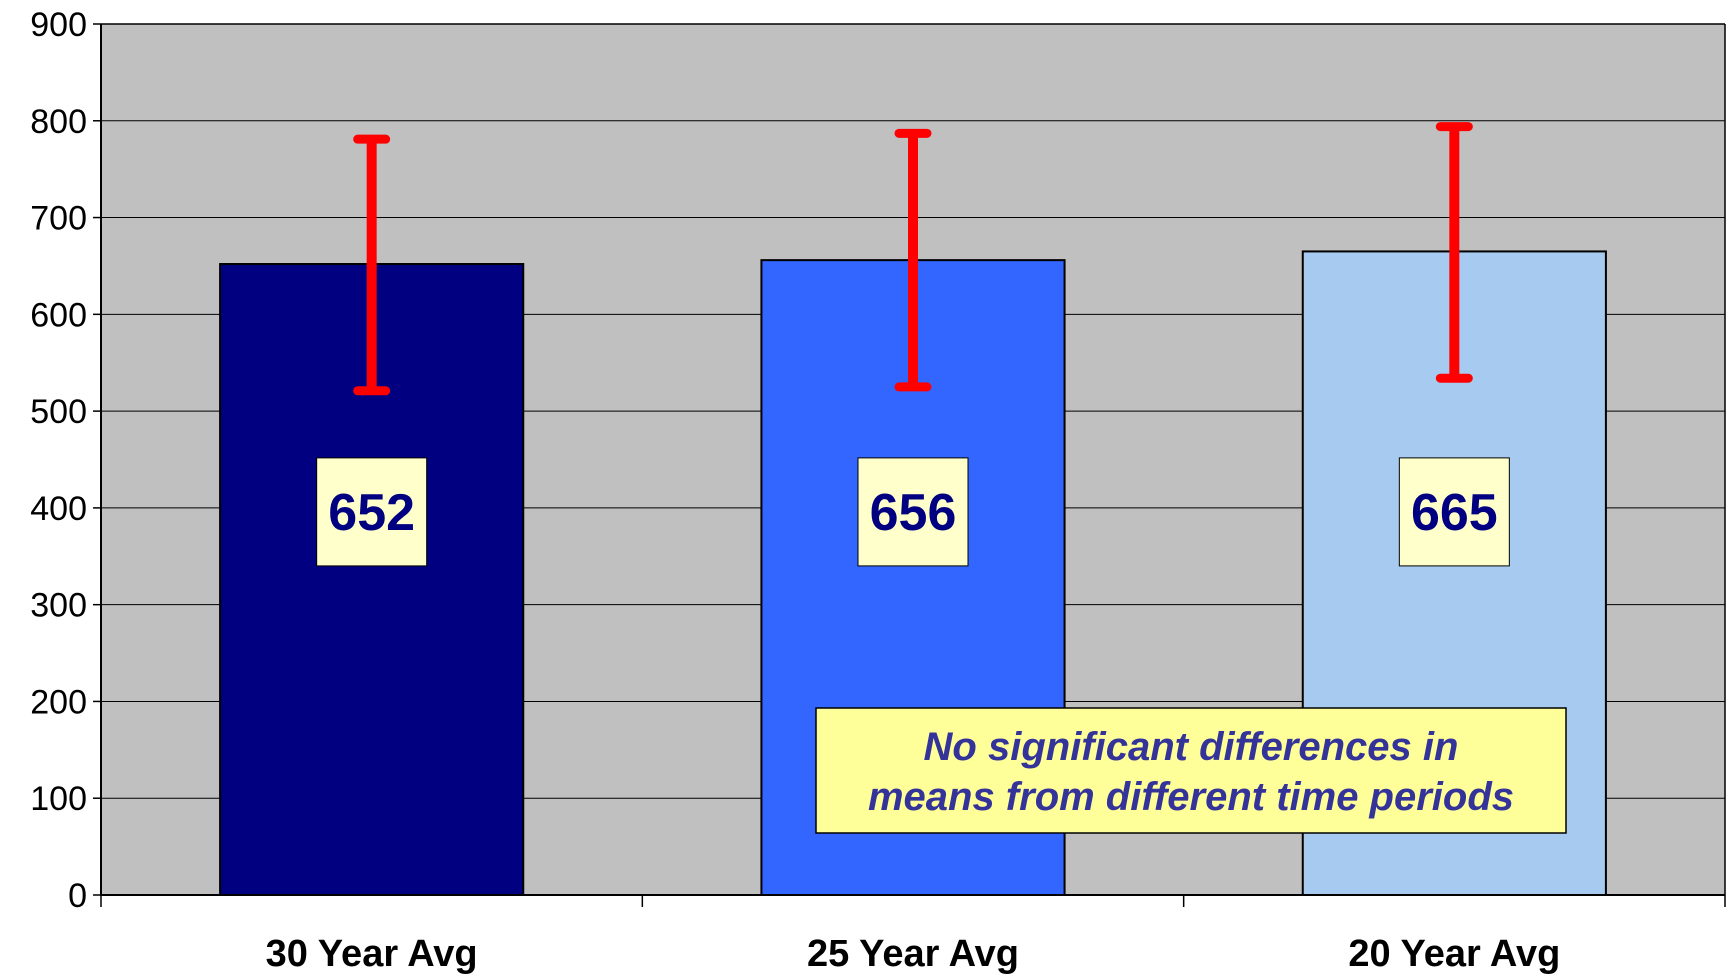 This screenshot has width=1729, height=974. Describe the element at coordinates (58, 219) in the screenshot. I see `y-tick-label: 700` at that location.